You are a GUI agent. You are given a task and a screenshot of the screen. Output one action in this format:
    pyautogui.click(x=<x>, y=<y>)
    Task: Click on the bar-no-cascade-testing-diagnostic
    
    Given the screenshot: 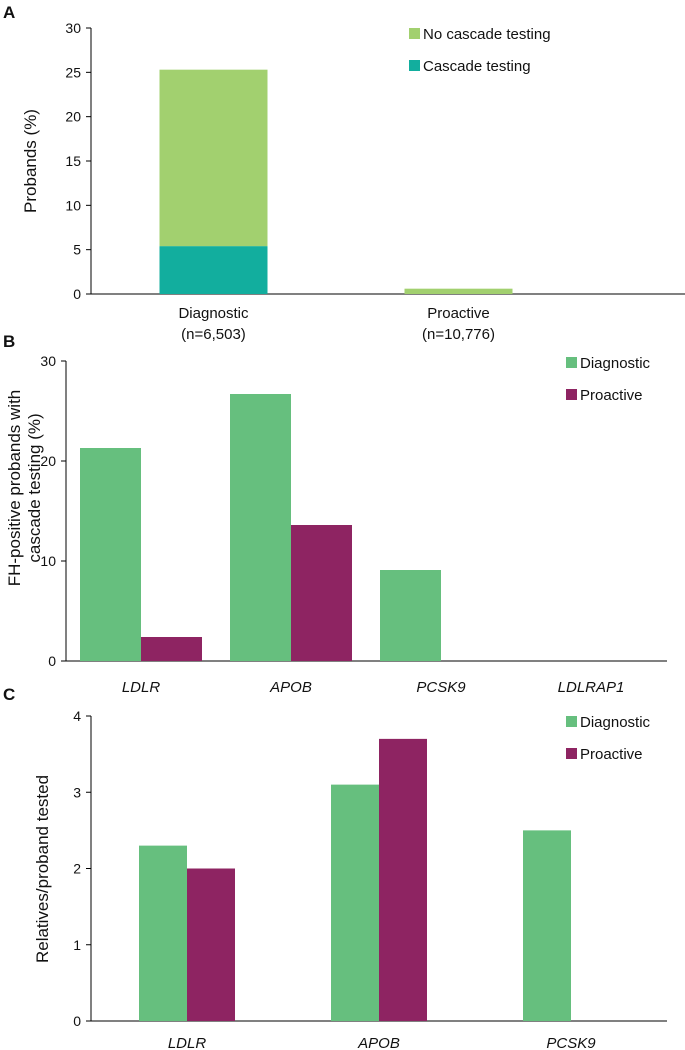 What is the action you would take?
    pyautogui.click(x=213, y=158)
    